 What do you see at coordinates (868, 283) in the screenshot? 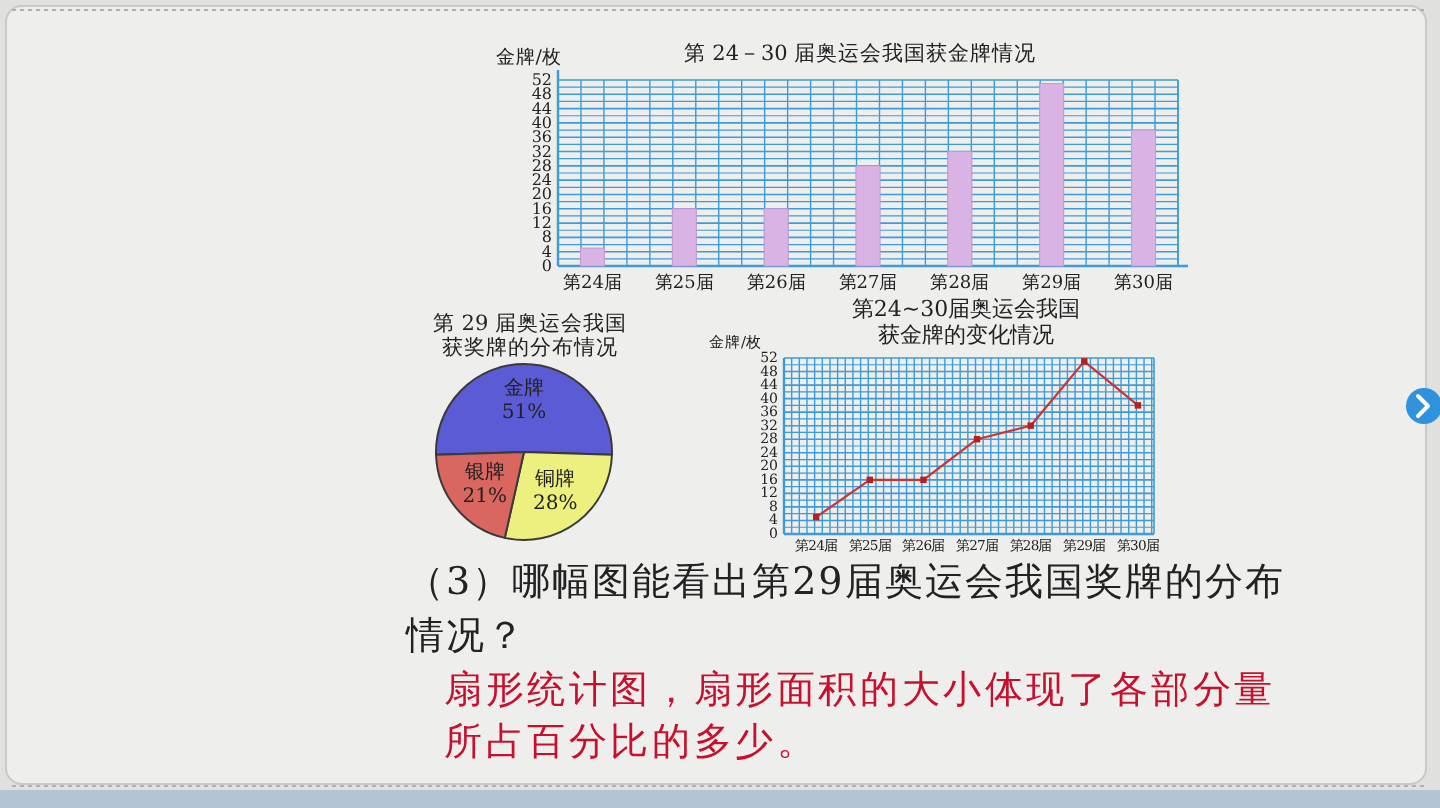
I see `x-tick-label: 第27届` at bounding box center [868, 283].